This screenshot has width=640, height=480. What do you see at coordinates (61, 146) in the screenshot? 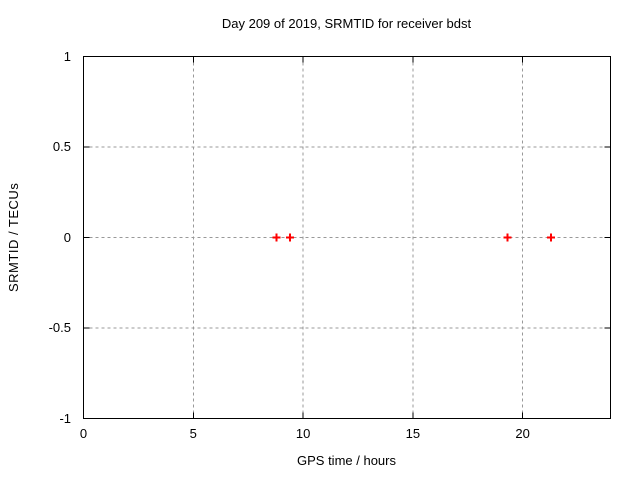
I see `y-tick-label: 0.5` at bounding box center [61, 146].